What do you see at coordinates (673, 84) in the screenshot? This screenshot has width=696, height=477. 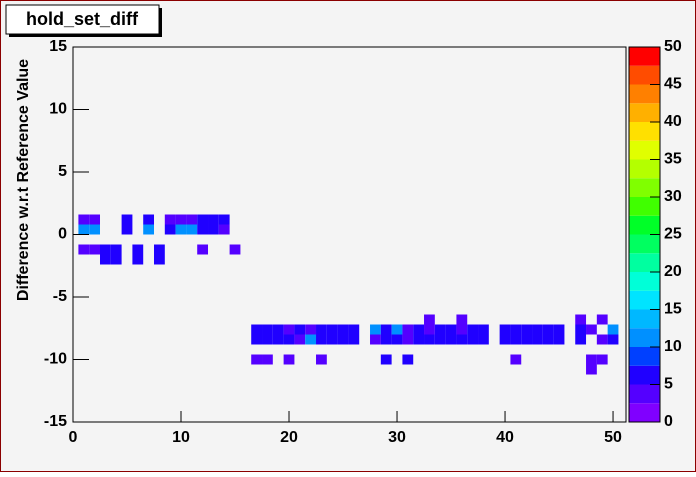 I see `z-tick-label: 45` at bounding box center [673, 84].